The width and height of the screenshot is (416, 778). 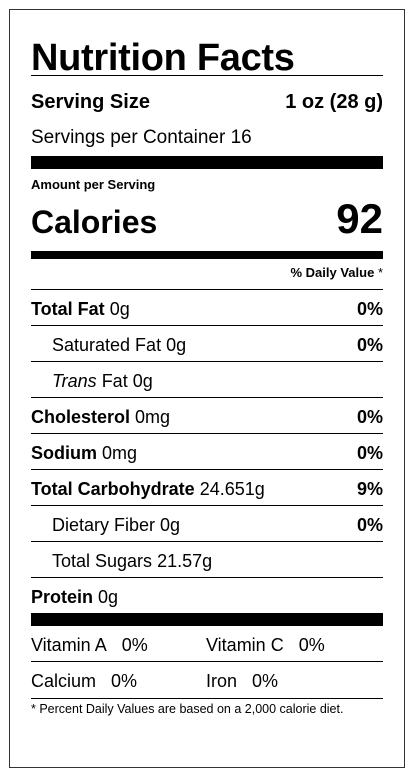 I want to click on nutrient-row-dietary-fiber: Dietary Fiber 0g 0%, so click(x=207, y=525).